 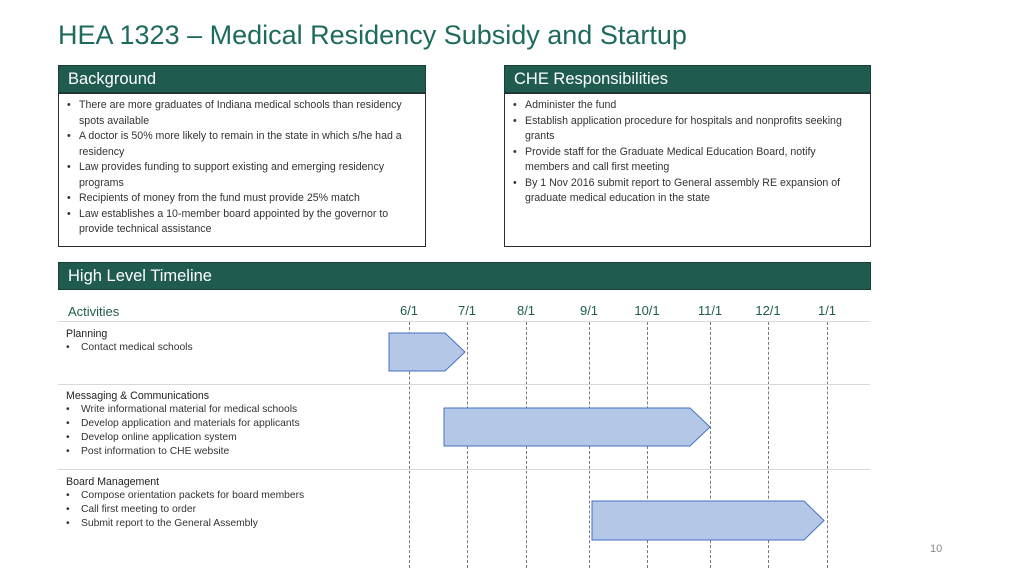 I want to click on che-heading-label: CHE Responsibilities, so click(x=591, y=79).